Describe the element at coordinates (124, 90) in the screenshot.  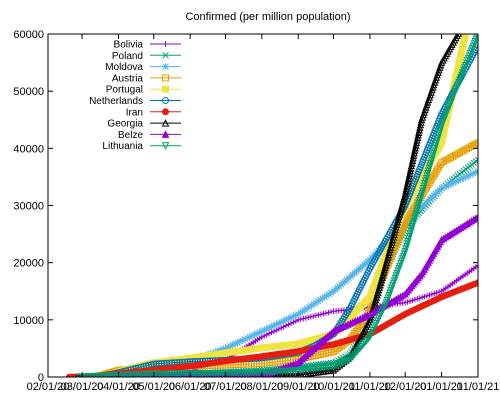
I see `legend-label: Portugal` at that location.